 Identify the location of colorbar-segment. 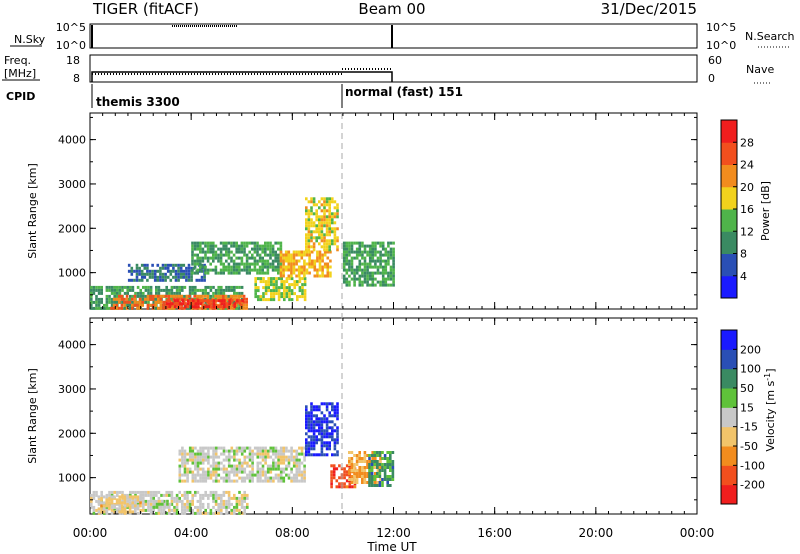
(729, 176).